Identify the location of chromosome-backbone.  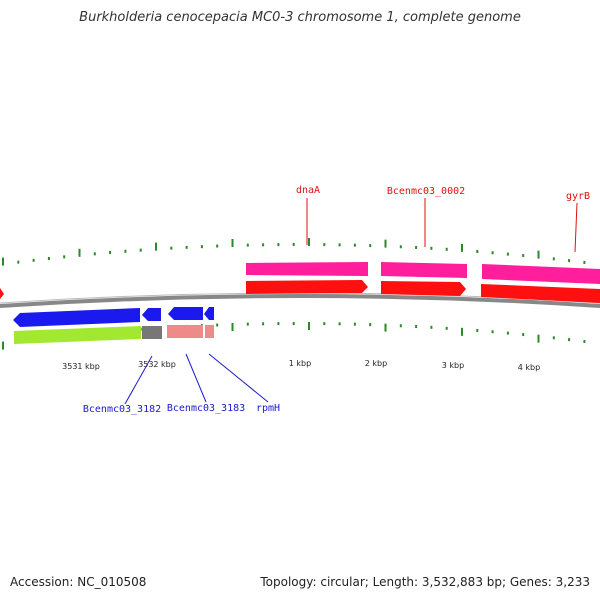
(300, 301).